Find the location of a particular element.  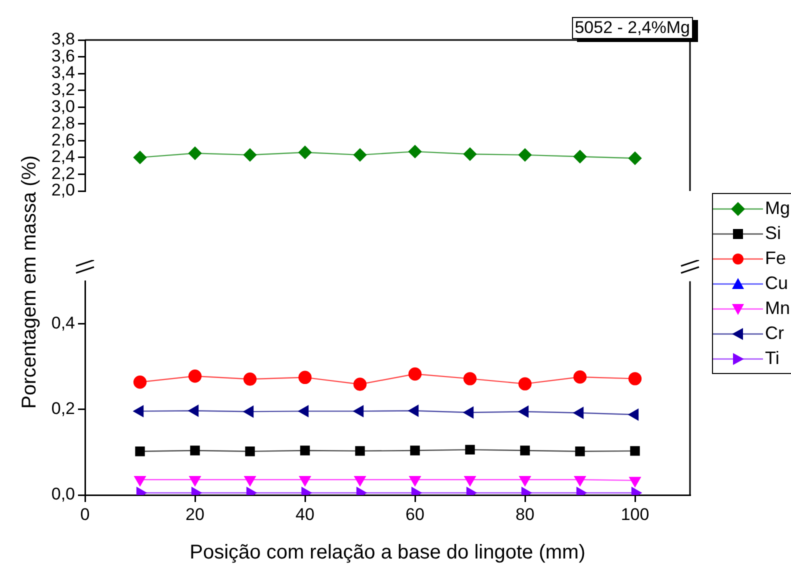

y-tick-label: 3,6 is located at coordinates (63, 56).